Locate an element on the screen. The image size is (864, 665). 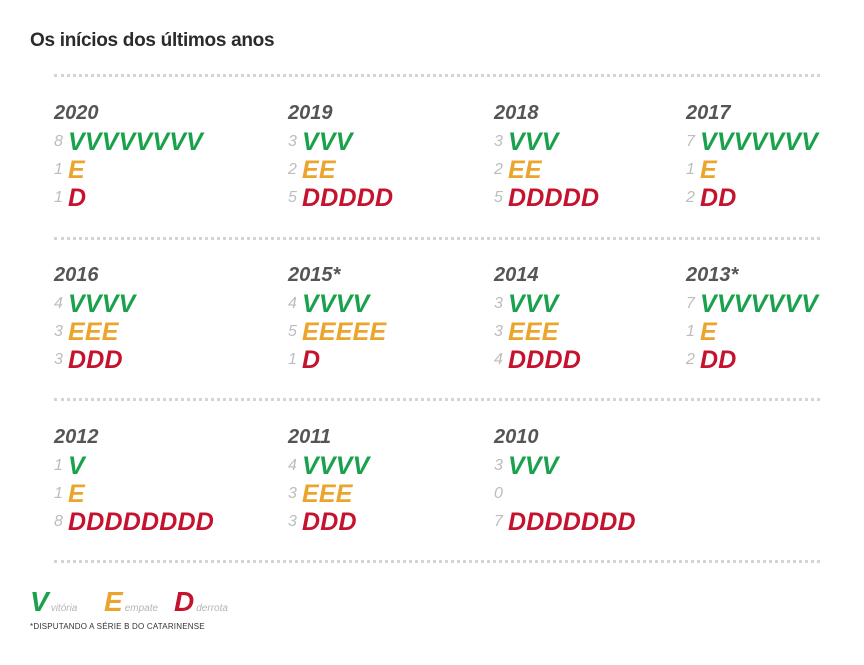
draws-count: 5 is located at coordinates (292, 331).